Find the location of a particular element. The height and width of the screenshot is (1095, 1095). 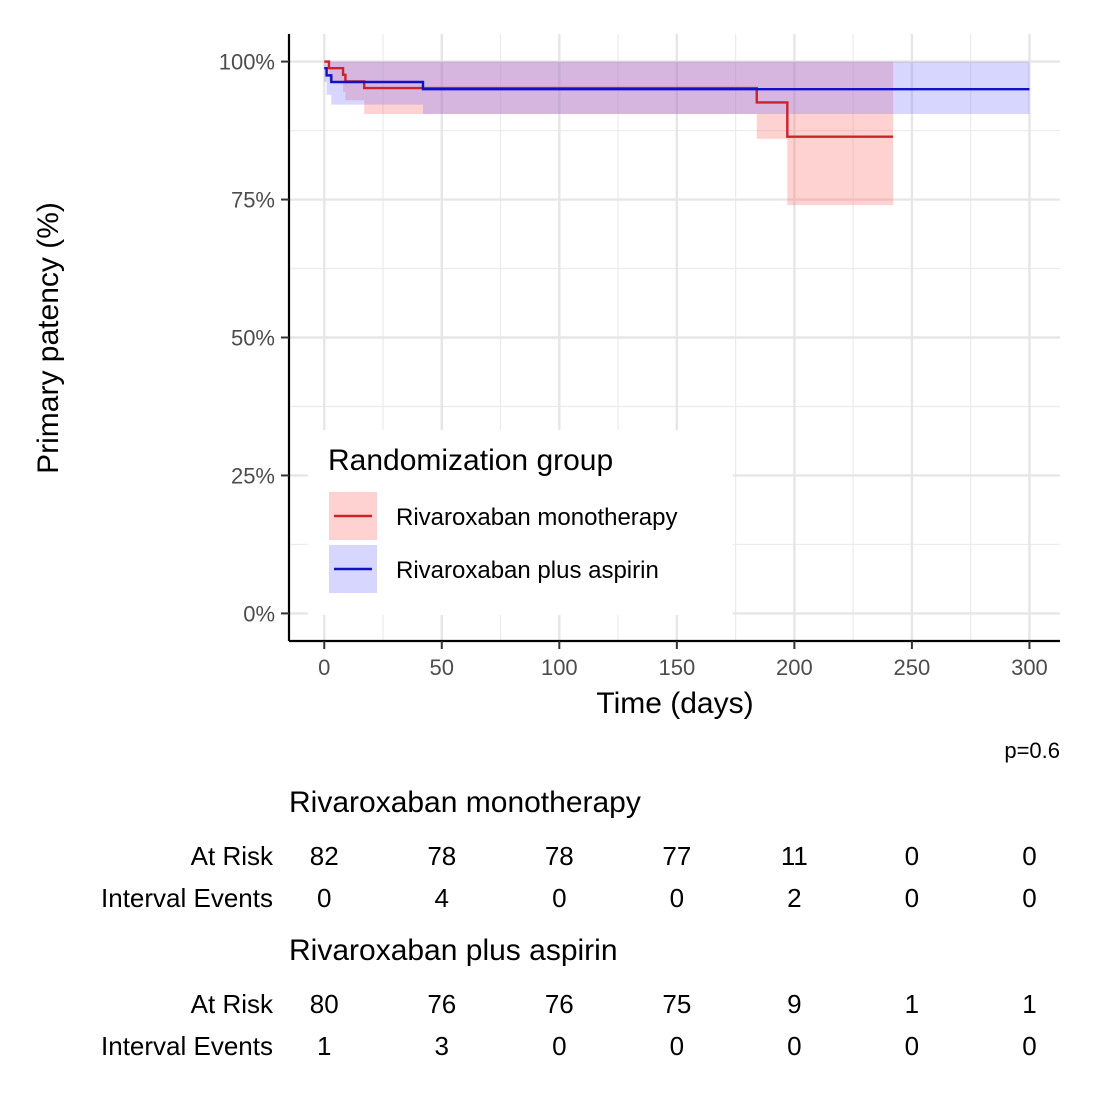

y-tick-label: 0% is located at coordinates (259, 613).